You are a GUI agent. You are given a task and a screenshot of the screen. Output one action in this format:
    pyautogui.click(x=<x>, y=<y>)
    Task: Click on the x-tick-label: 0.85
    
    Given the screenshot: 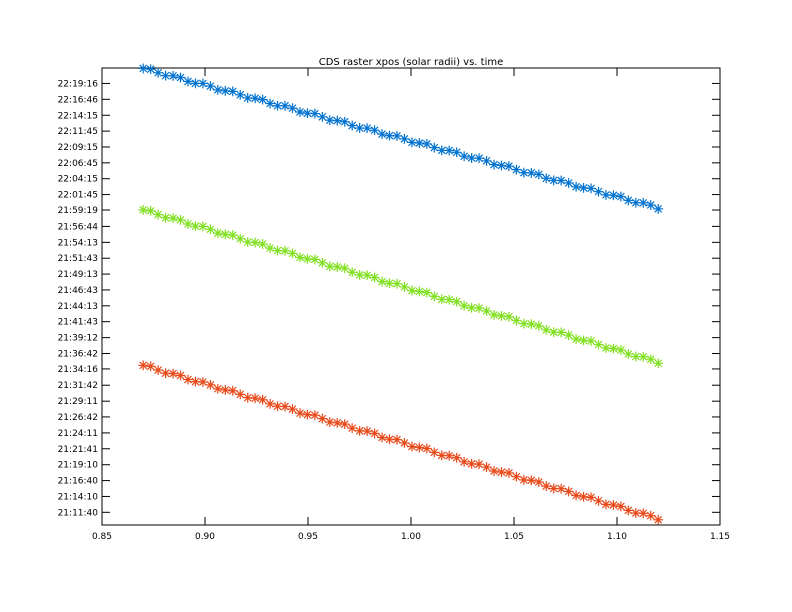 What is the action you would take?
    pyautogui.click(x=102, y=537)
    